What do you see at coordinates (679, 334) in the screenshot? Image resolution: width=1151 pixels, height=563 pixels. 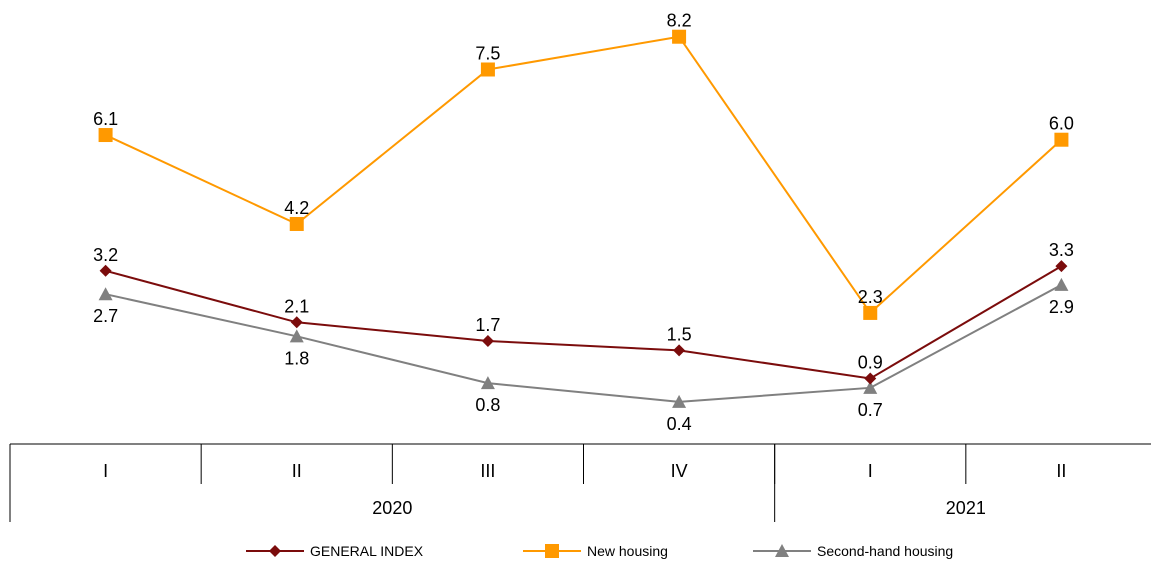 I see `data-label: 1.5` at bounding box center [679, 334].